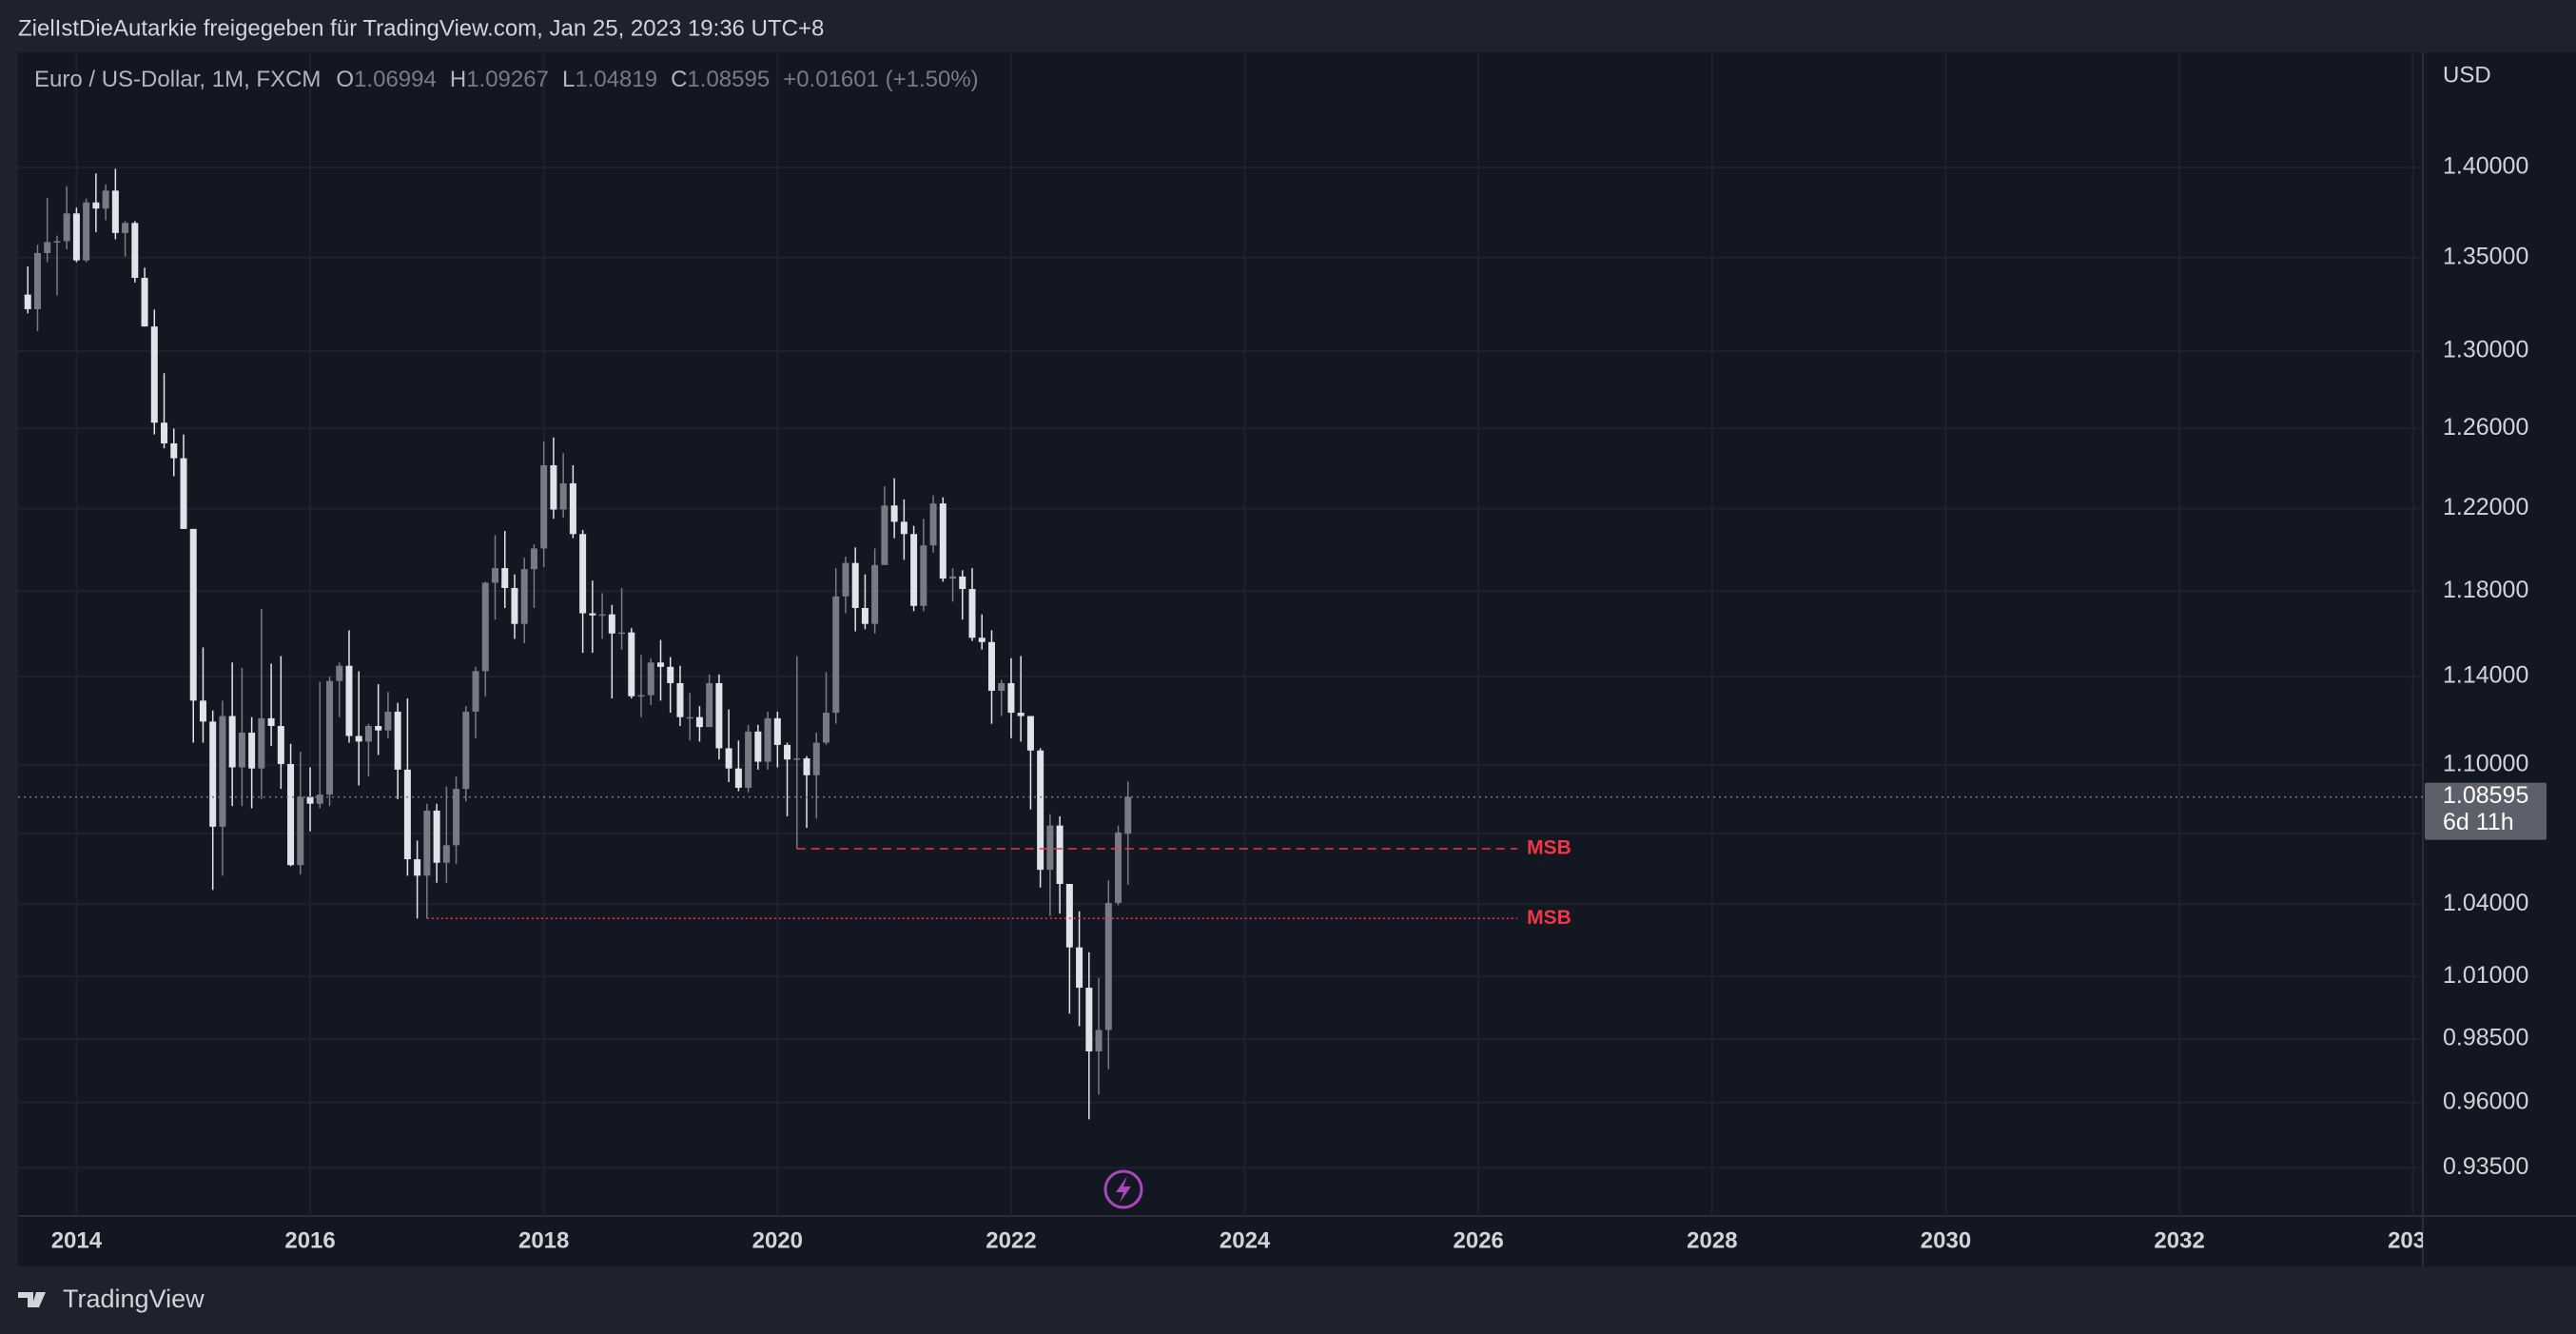 The width and height of the screenshot is (2576, 1334). Describe the element at coordinates (345, 79) in the screenshot. I see `legend-label: O` at that location.